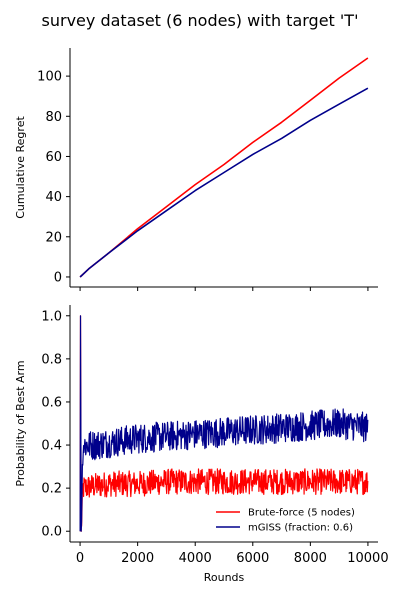  I want to click on y-tick-label: 100, so click(49, 77).